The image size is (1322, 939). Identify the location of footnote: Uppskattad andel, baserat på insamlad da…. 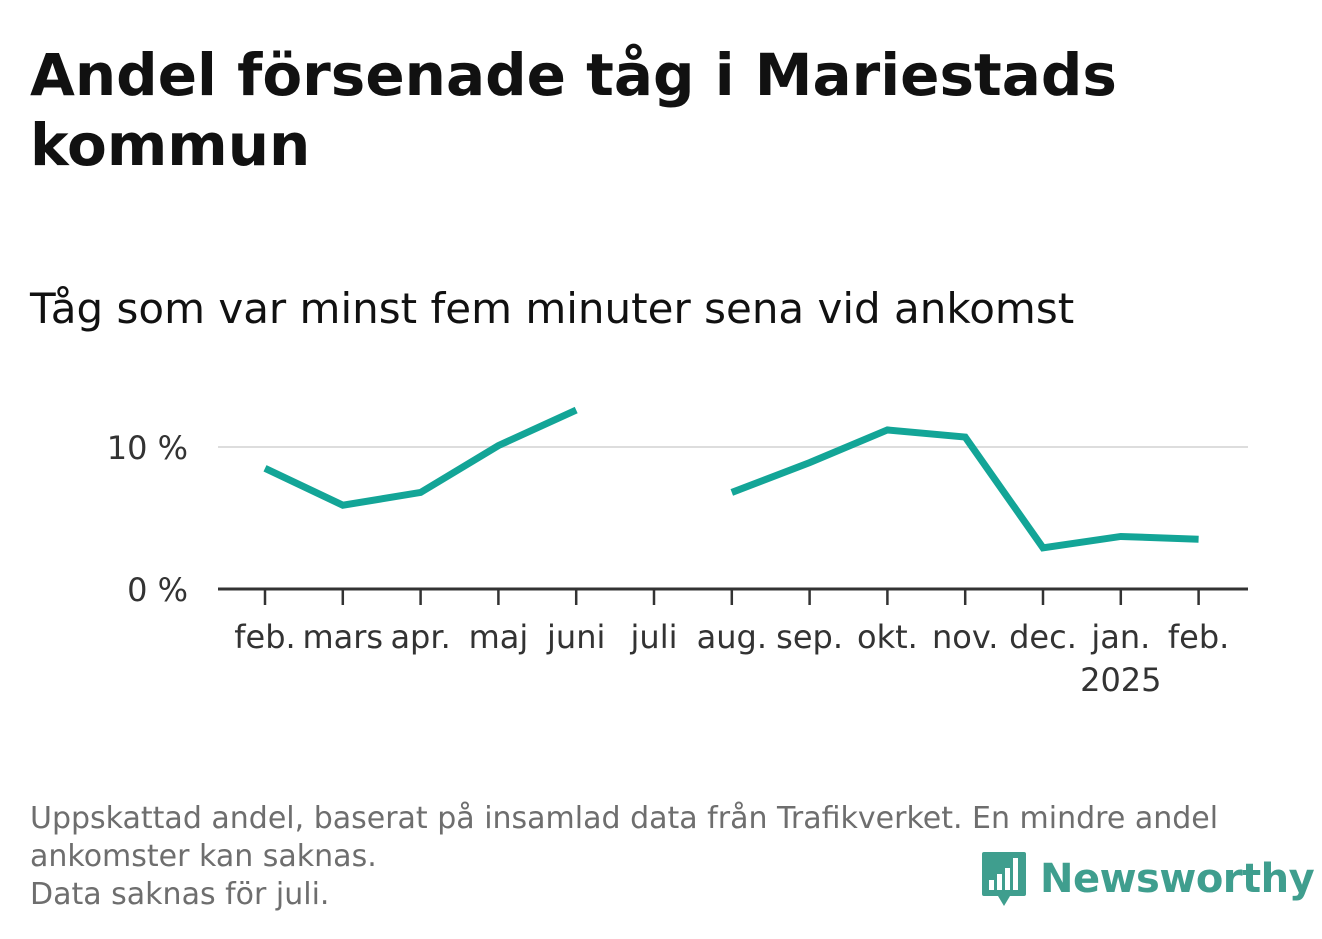
(660, 857).